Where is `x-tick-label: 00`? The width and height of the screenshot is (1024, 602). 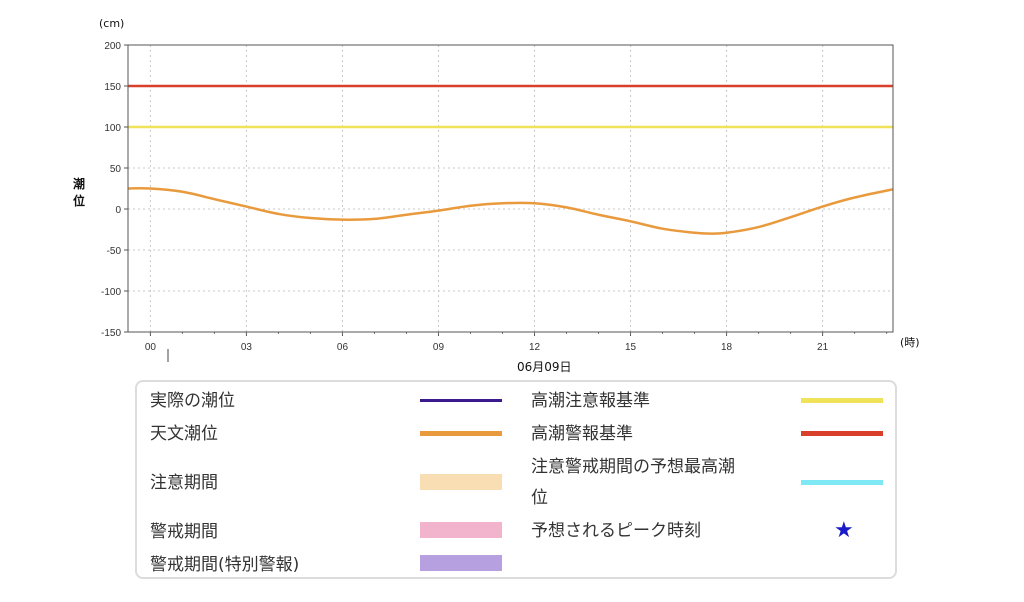 x-tick-label: 00 is located at coordinates (151, 347).